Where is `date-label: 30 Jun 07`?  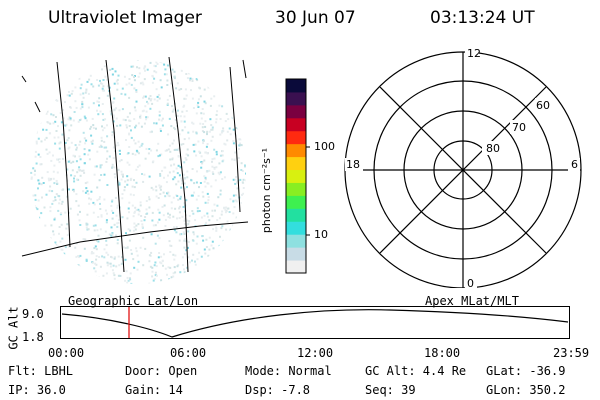 date-label: 30 Jun 07 is located at coordinates (315, 18).